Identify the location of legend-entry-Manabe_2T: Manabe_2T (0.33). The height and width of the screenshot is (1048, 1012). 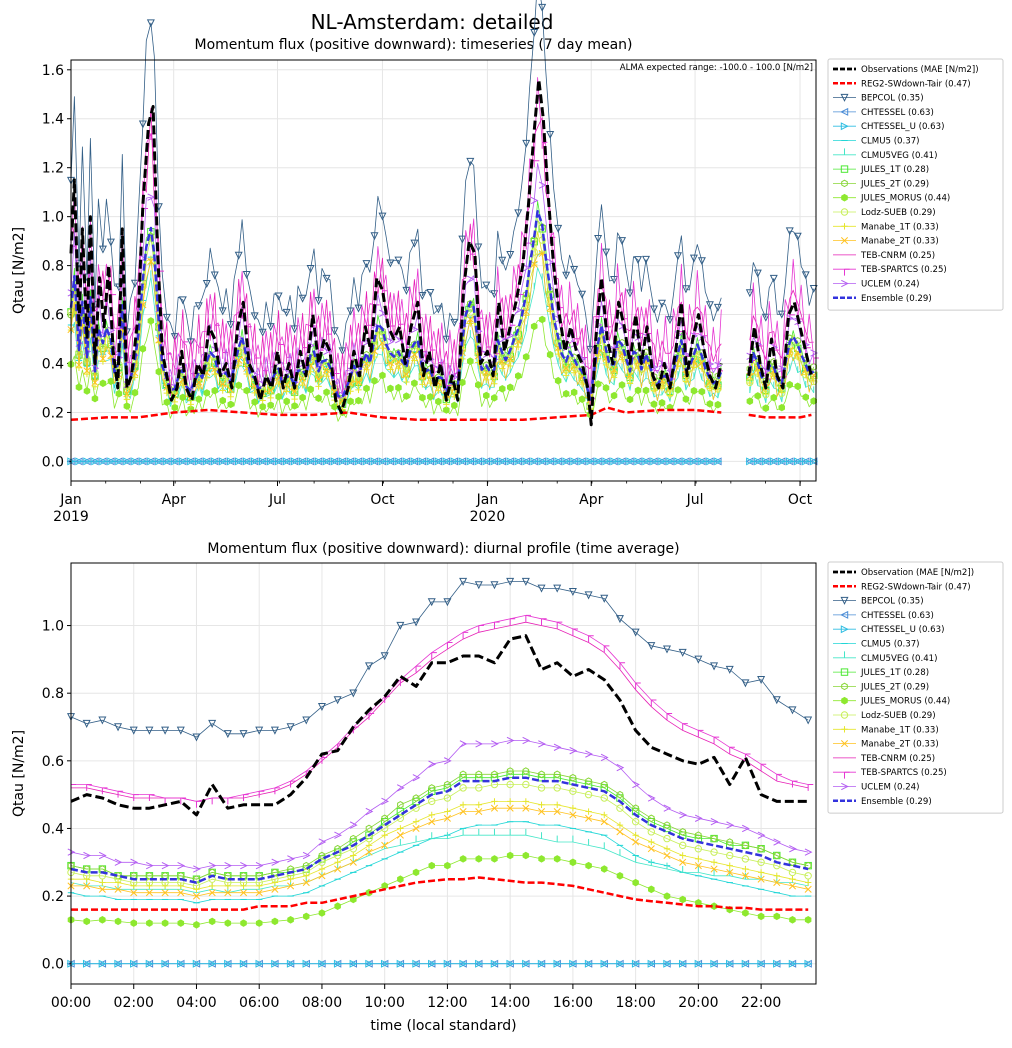
(900, 242).